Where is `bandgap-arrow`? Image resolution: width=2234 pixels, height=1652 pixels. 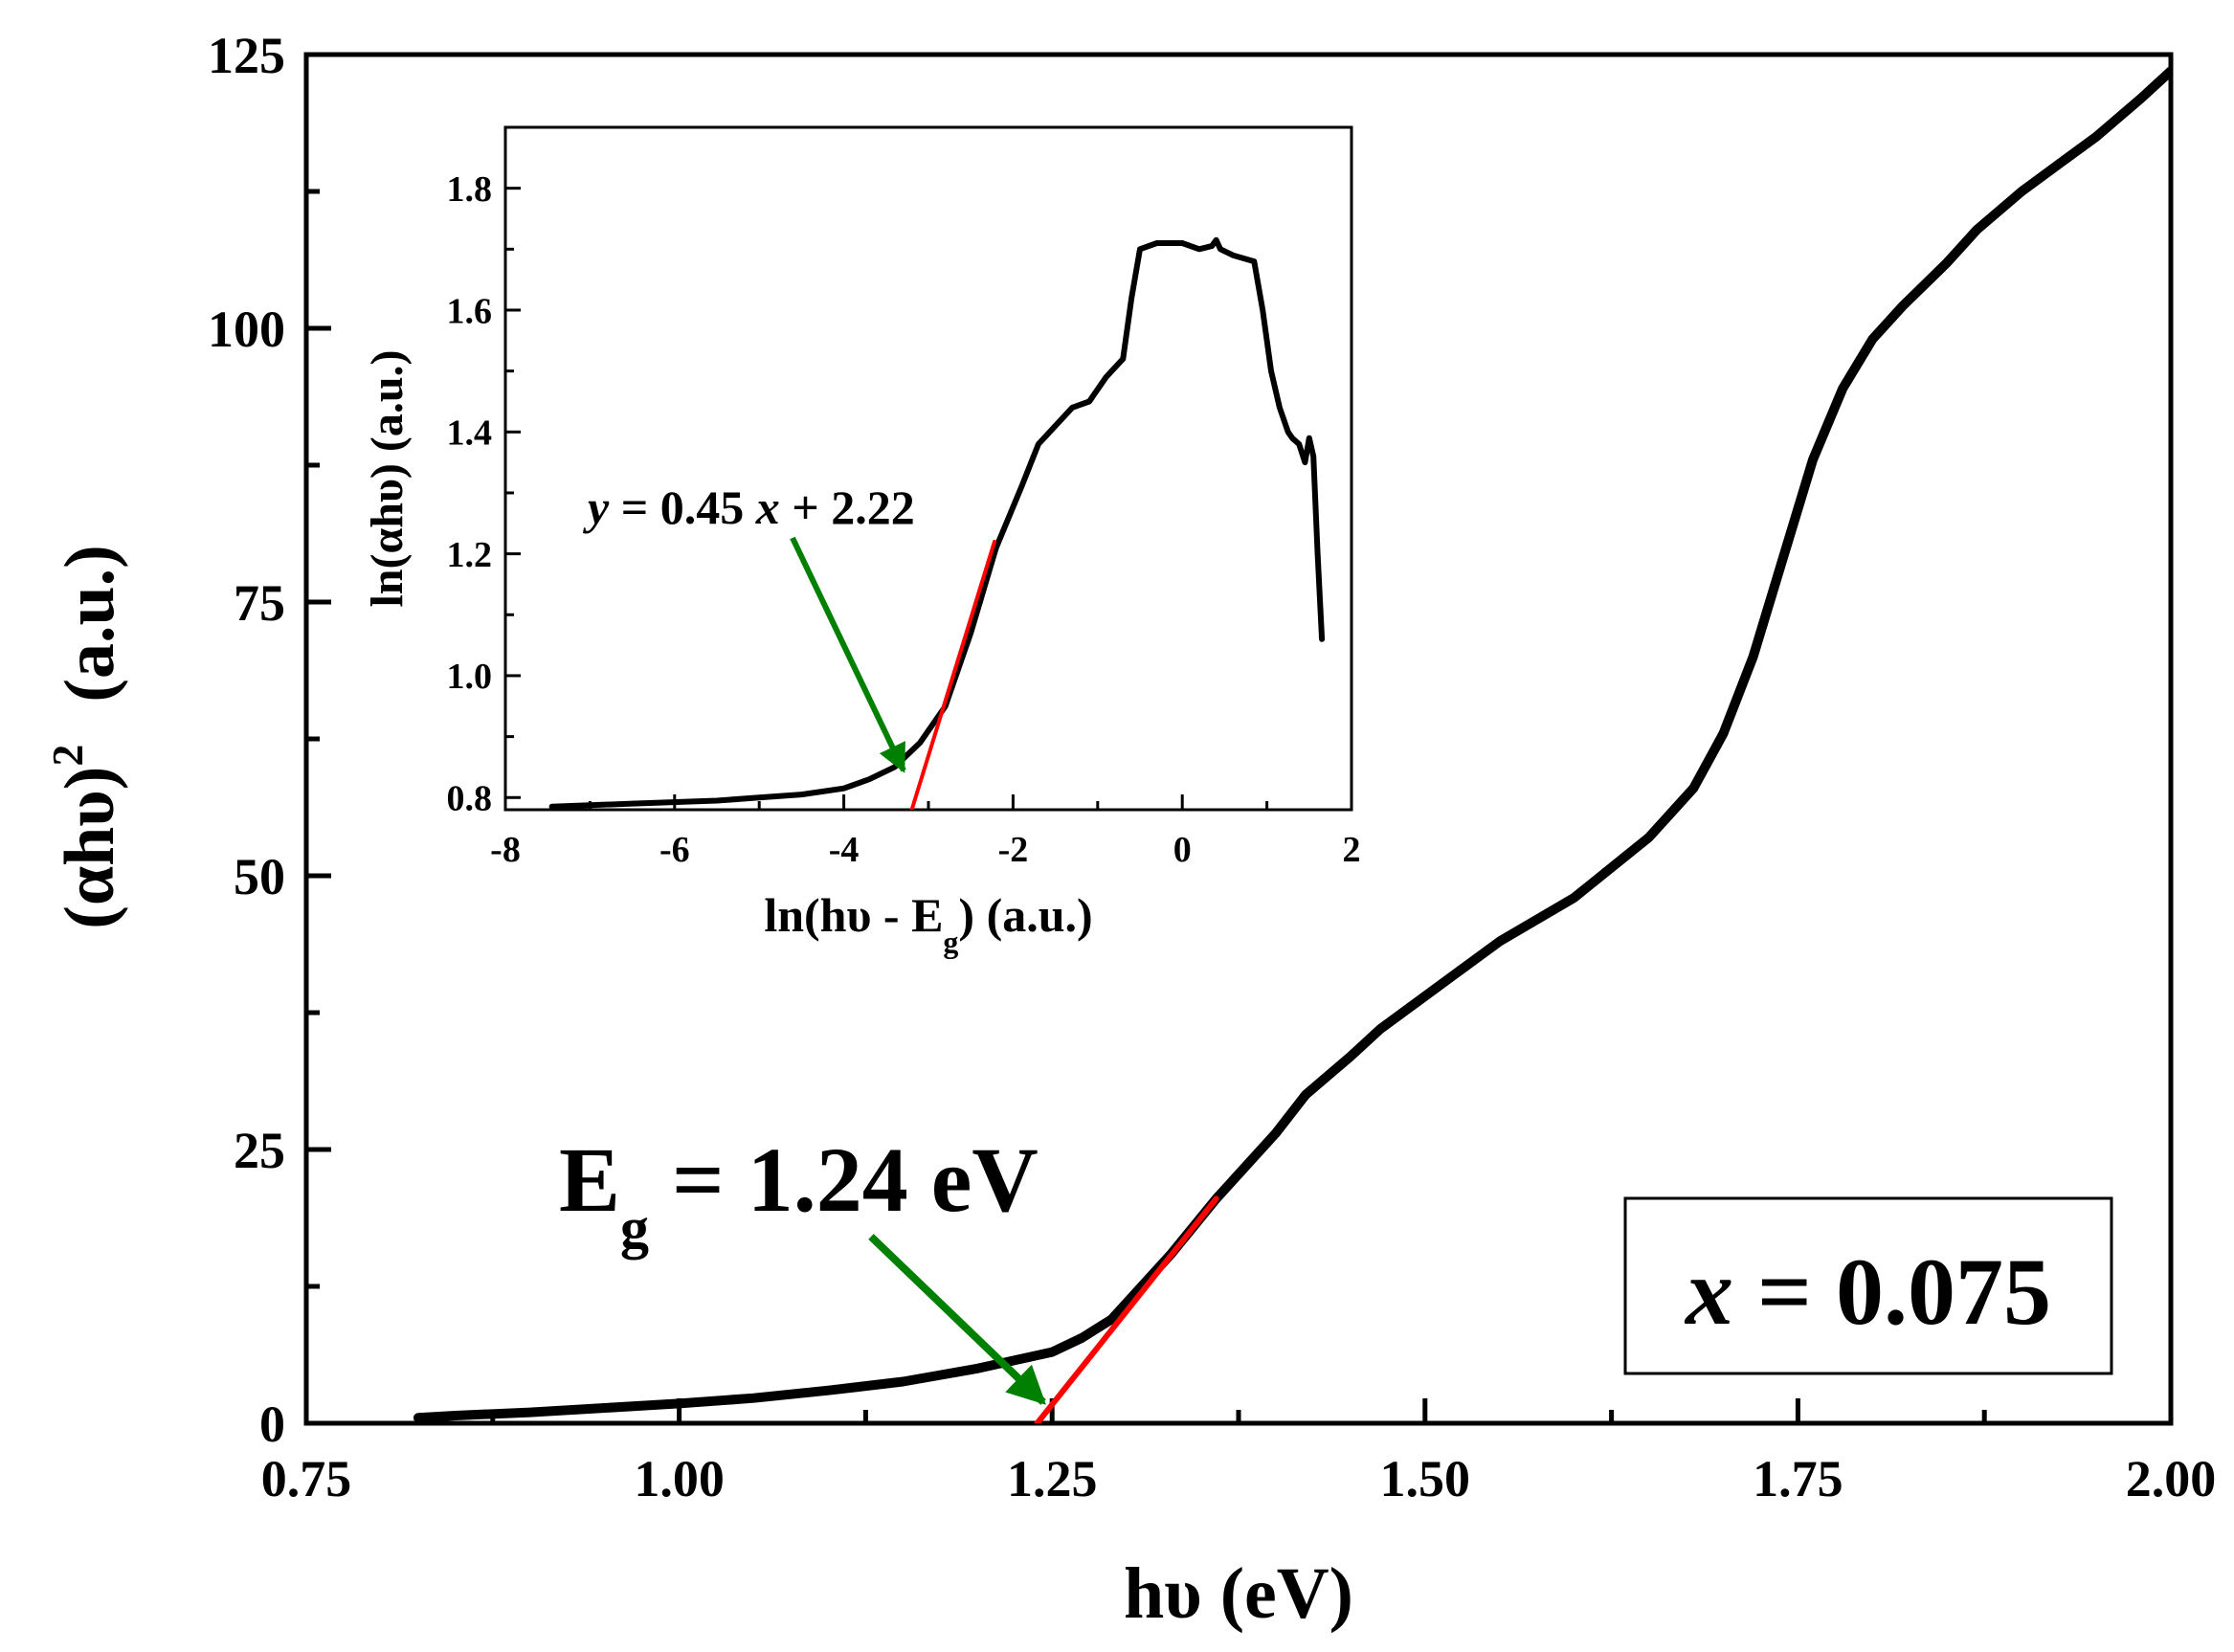 bandgap-arrow is located at coordinates (957, 1319).